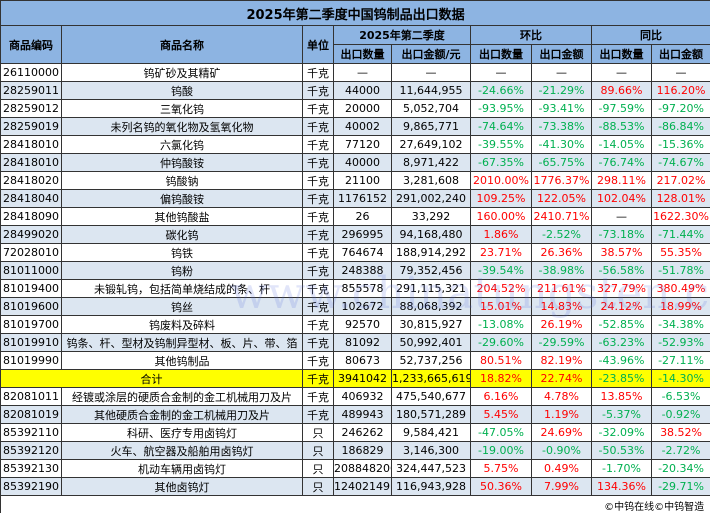 This screenshot has width=710, height=513. What do you see at coordinates (561, 180) in the screenshot?
I see `cell-qoq-amount: 1776.37%` at bounding box center [561, 180].